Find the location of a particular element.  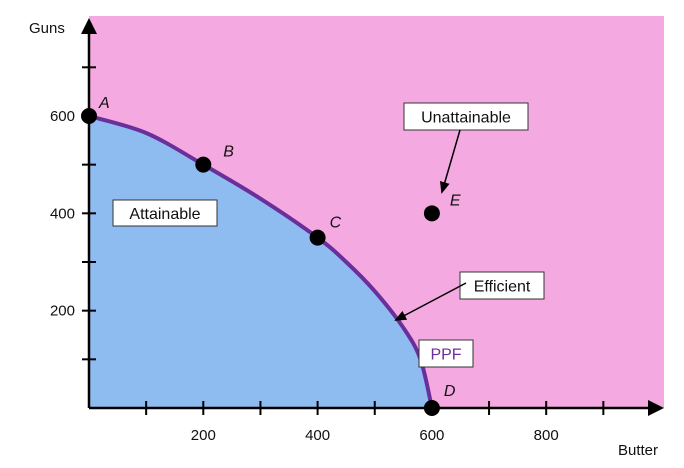

ppf-box is located at coordinates (446, 353).